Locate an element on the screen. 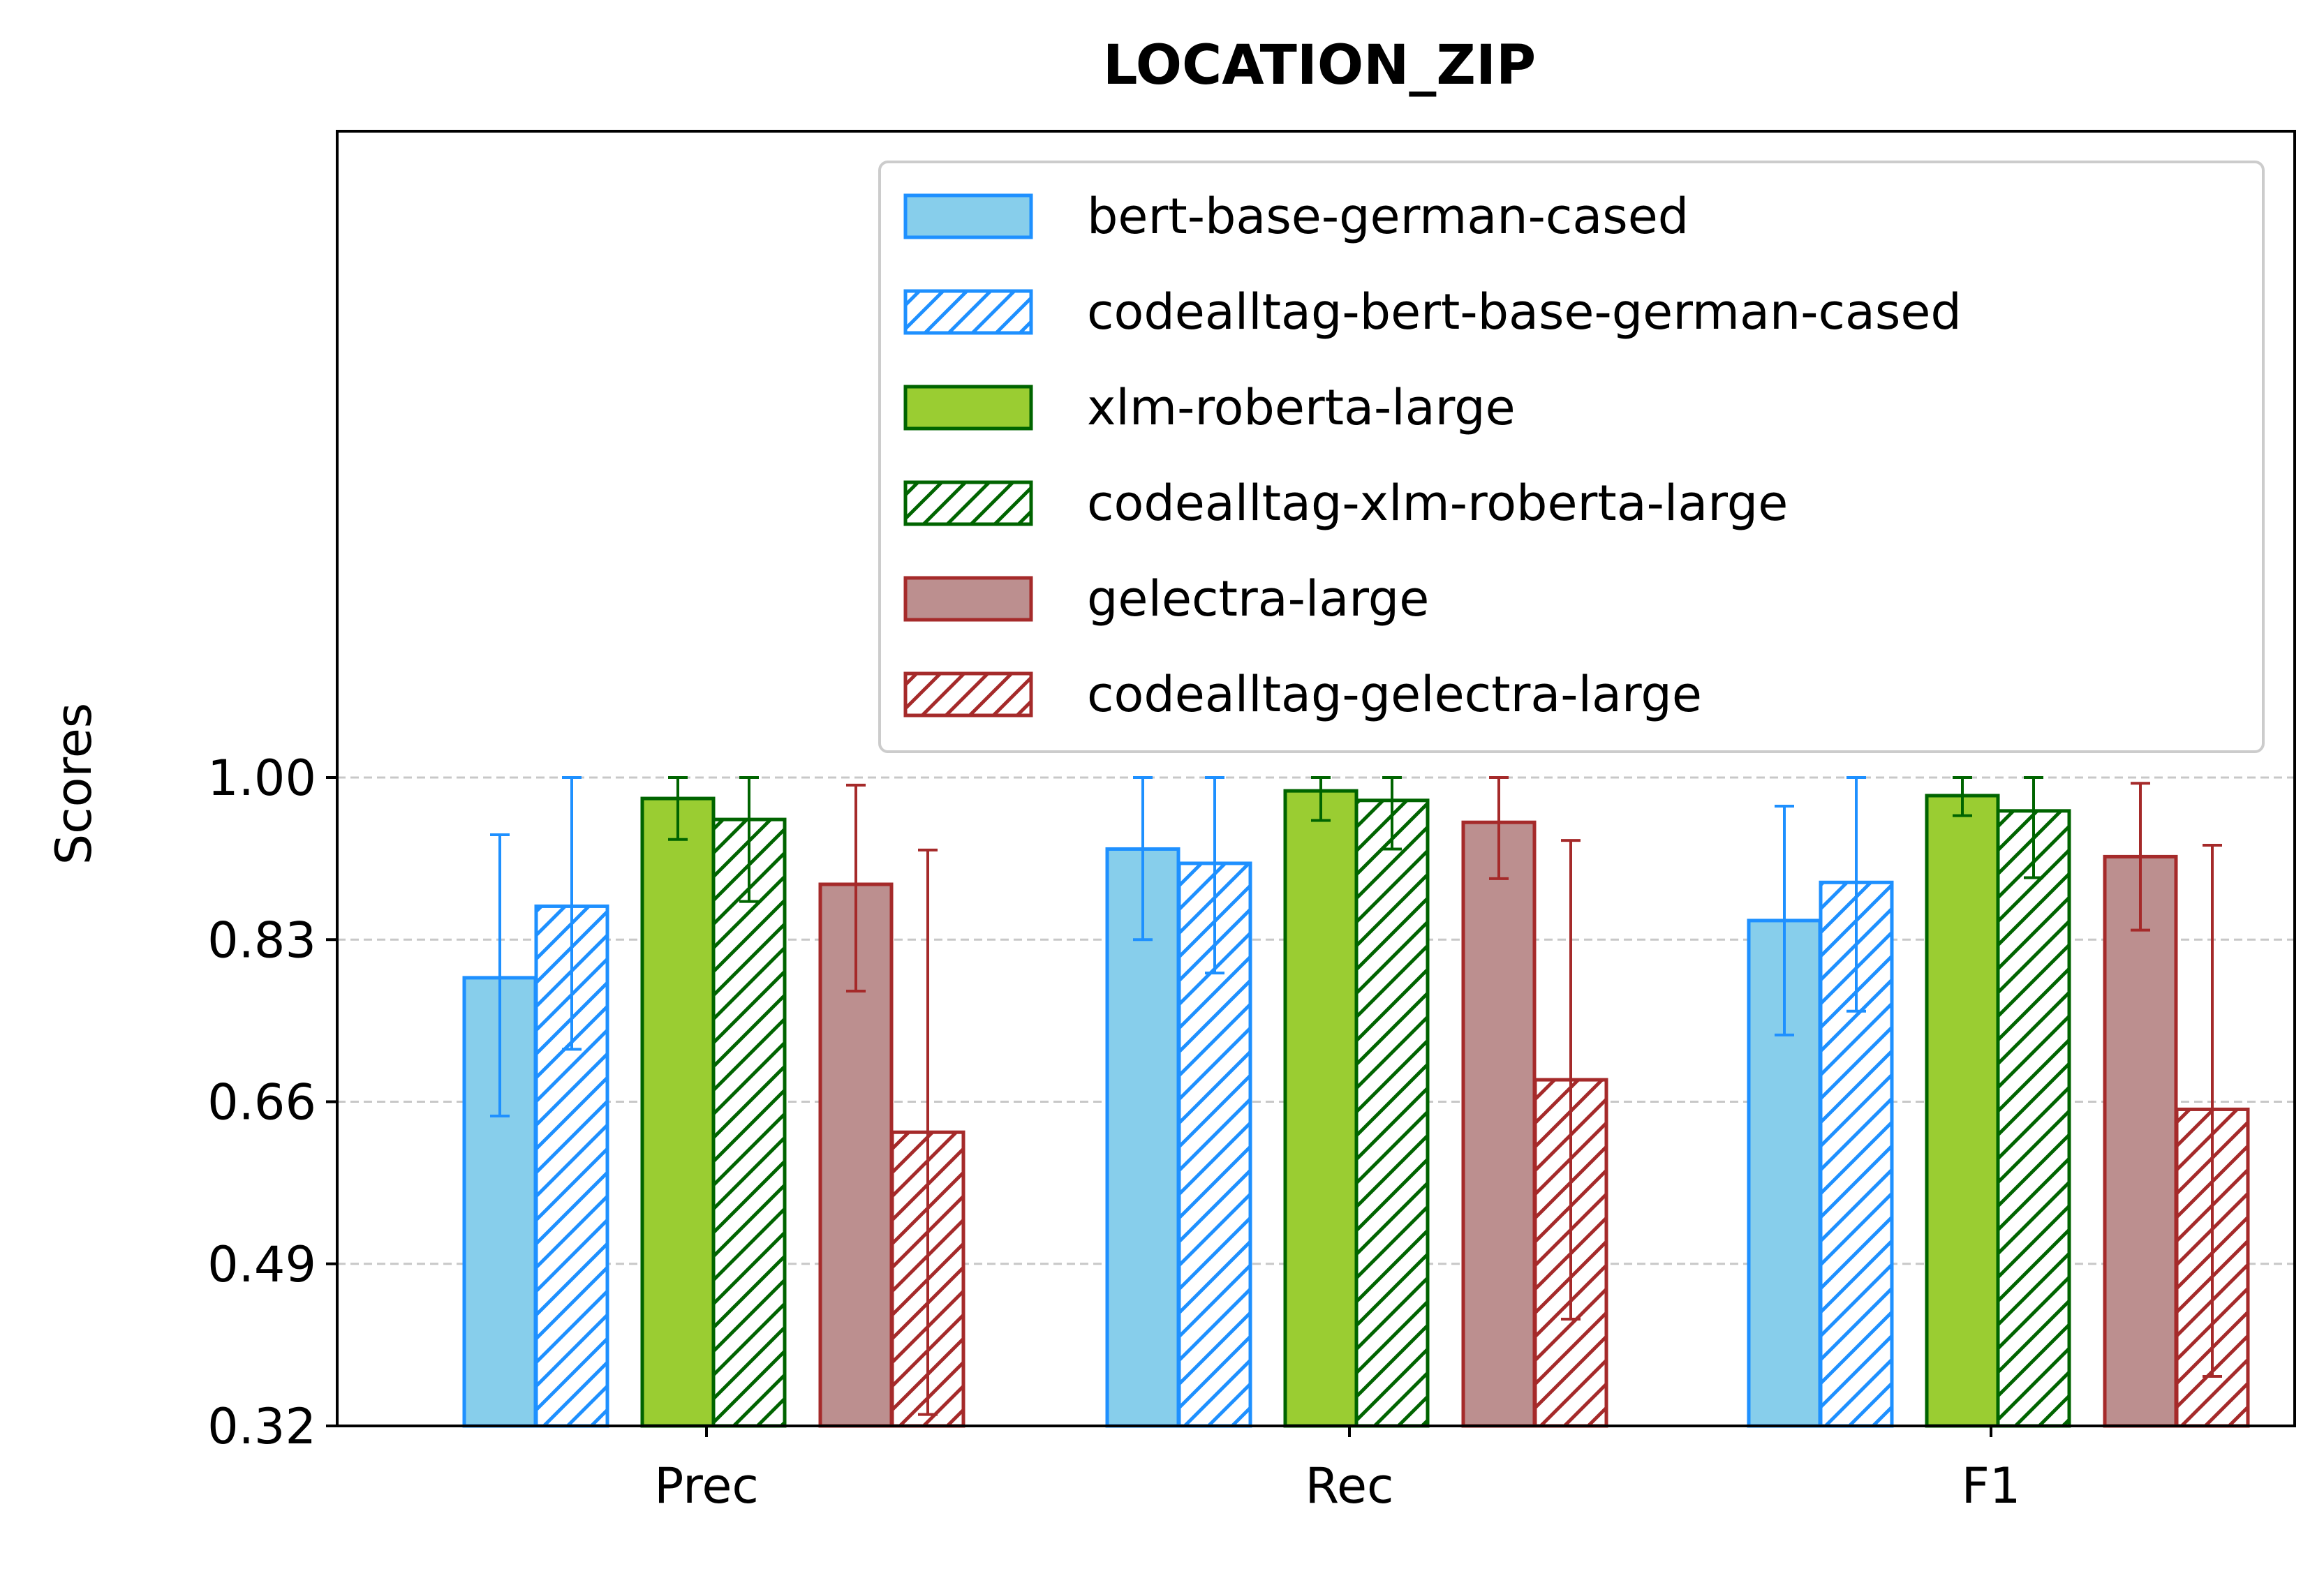  legend-label: codealltag-gelectra-large is located at coordinates (1394, 694).